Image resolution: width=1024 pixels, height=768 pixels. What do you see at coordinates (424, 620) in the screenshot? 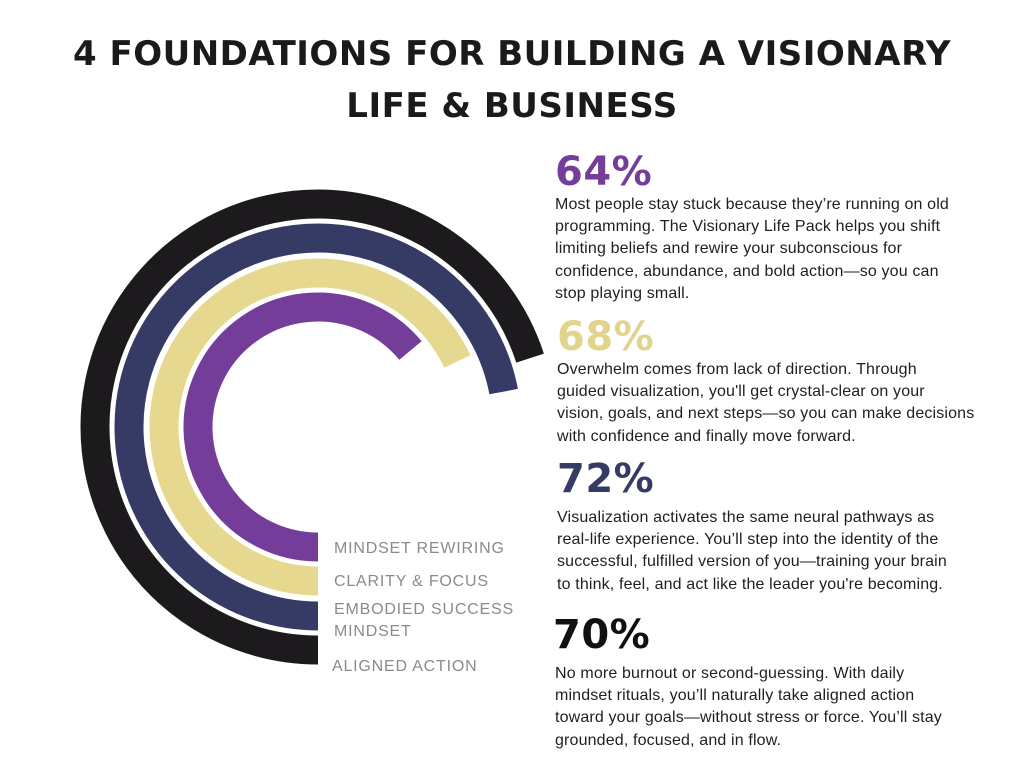
I see `ring-label-3: EMBODIED SUCCESS MINDSET` at bounding box center [424, 620].